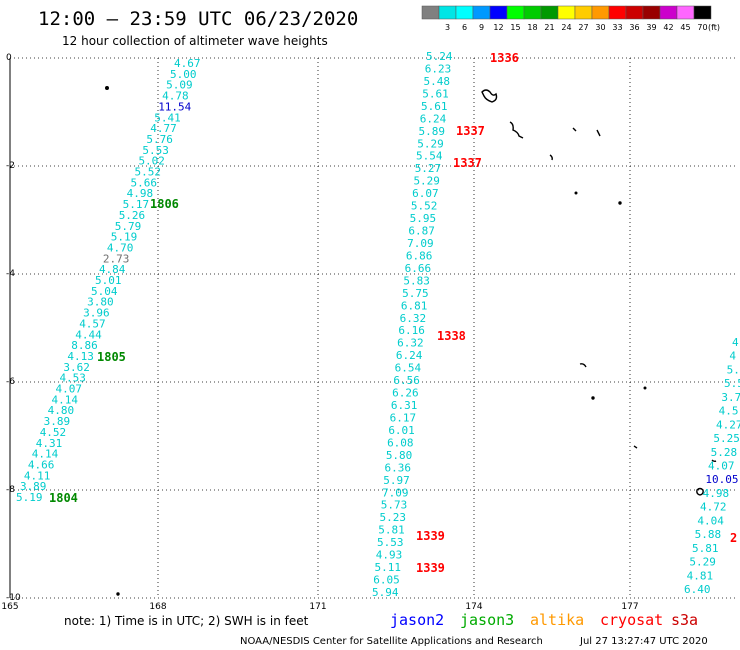 The image size is (740, 650). Describe the element at coordinates (388, 567) in the screenshot. I see `wave-height-value: 5.11` at that location.